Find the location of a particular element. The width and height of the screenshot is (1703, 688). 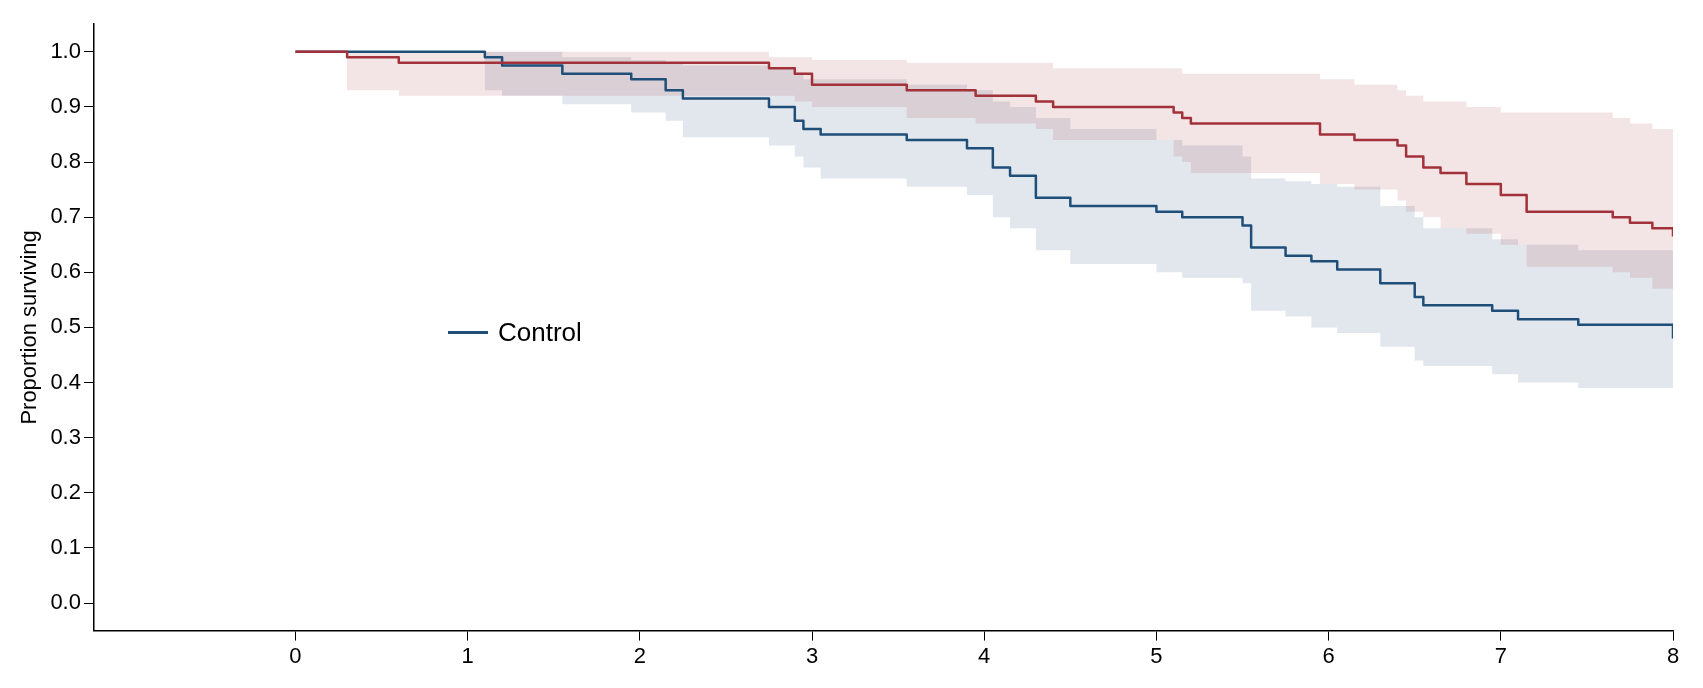

x-tick-label: 4 is located at coordinates (984, 655).